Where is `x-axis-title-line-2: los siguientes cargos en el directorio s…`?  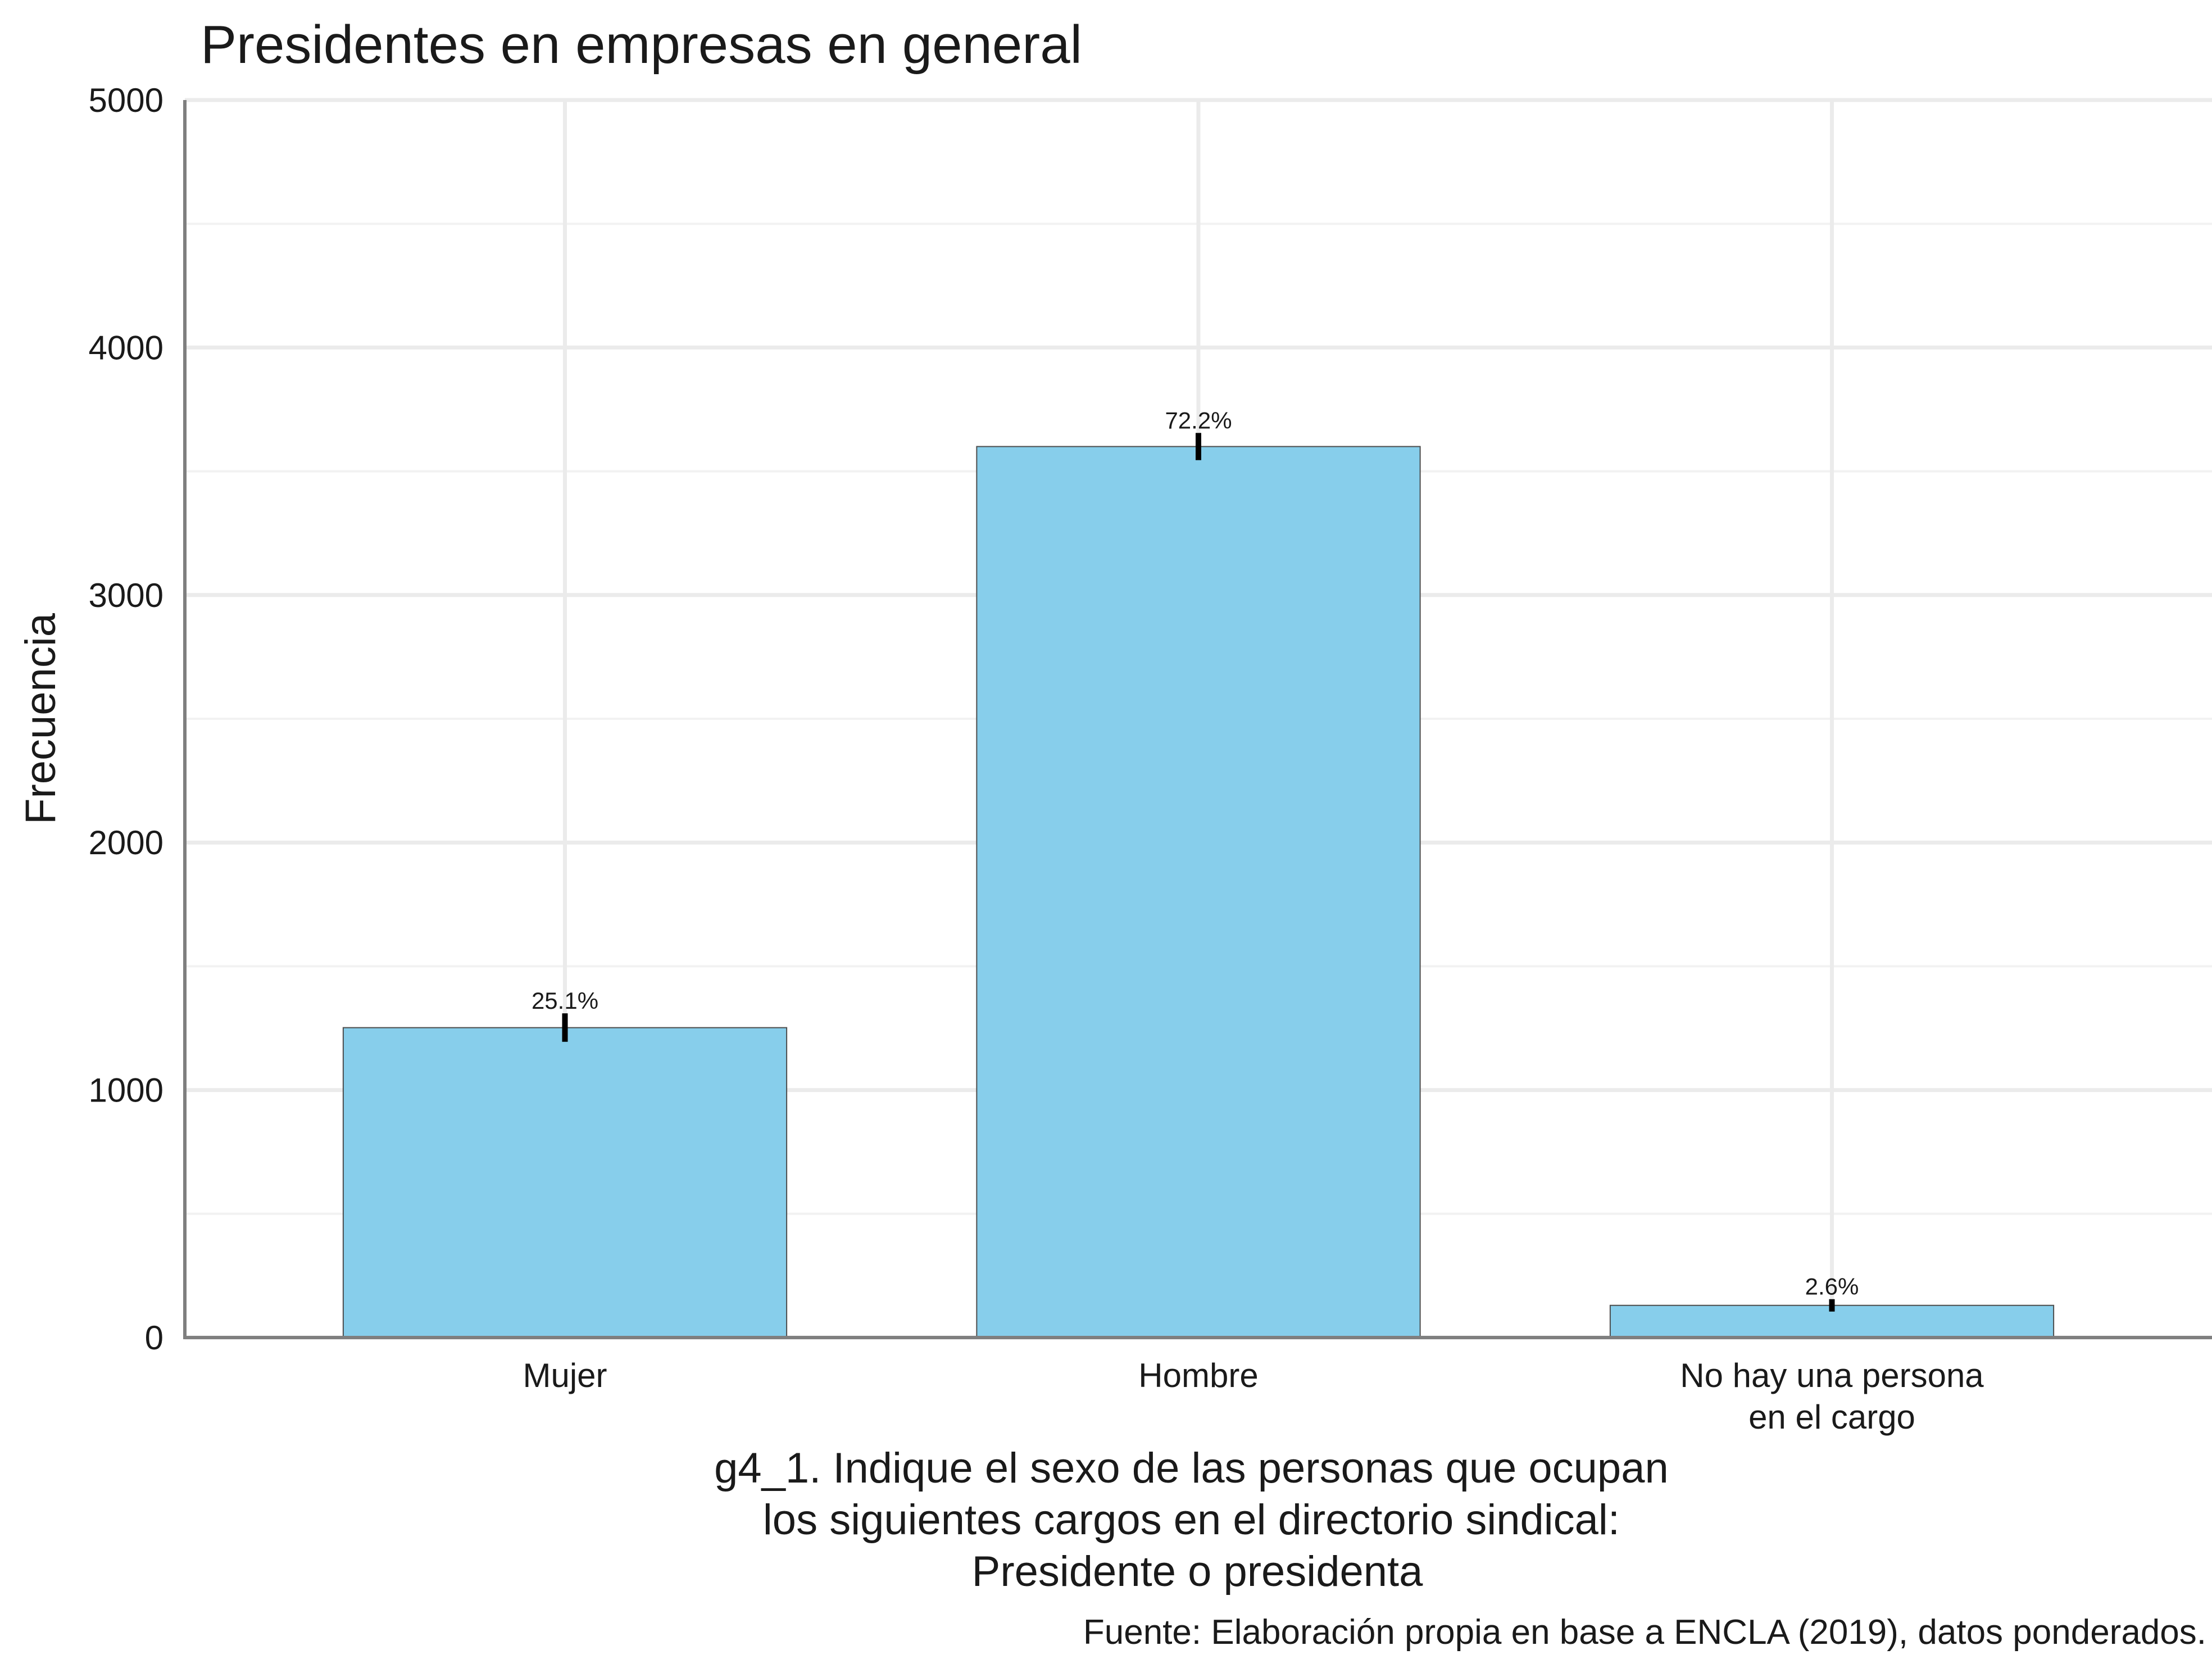
x-axis-title-line-2: los siguientes cargos en el directorio s… is located at coordinates (1191, 1520).